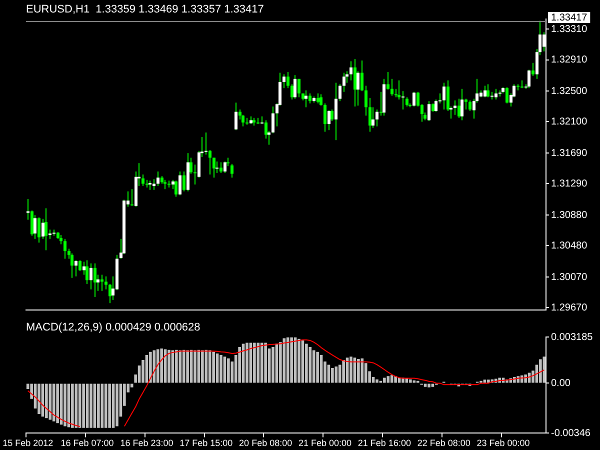 This screenshot has width=600, height=450. Describe the element at coordinates (325, 443) in the screenshot. I see `x-tick-label: 21 Feb 00:00` at that location.